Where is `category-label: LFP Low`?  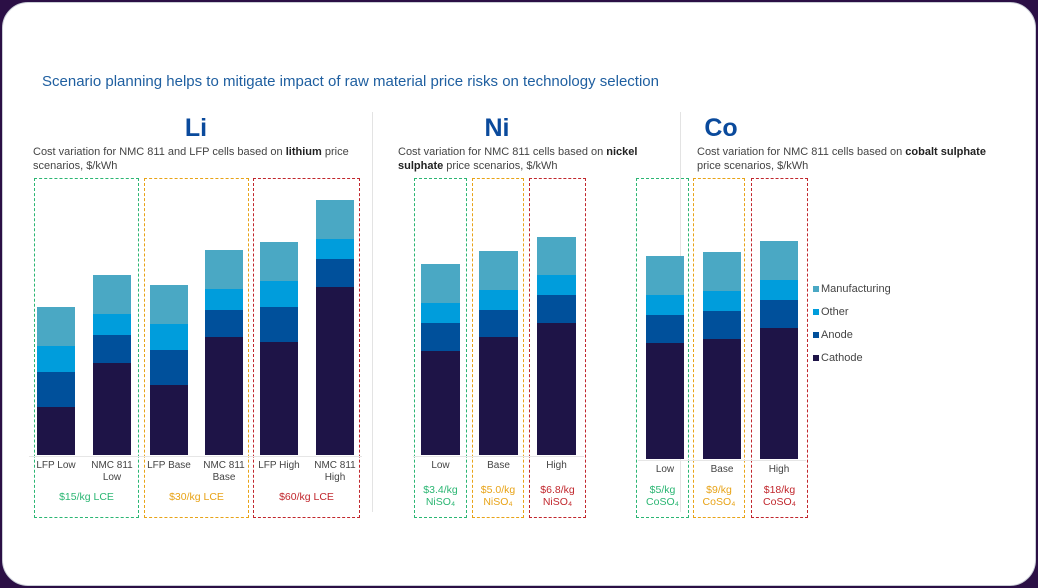 category-label: LFP Low is located at coordinates (56, 465).